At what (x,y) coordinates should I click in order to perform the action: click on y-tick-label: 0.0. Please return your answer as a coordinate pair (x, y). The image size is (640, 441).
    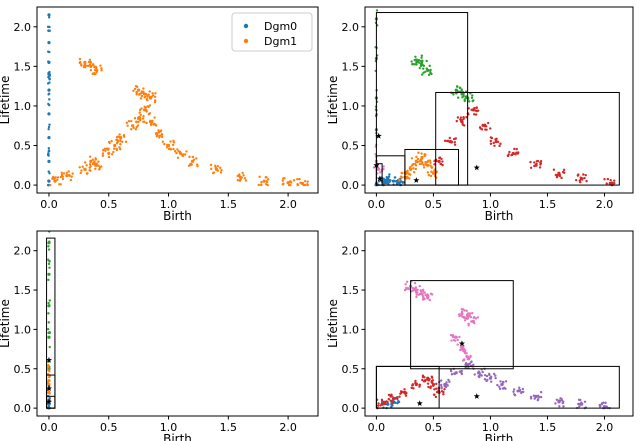
    Looking at the image, I should click on (351, 185).